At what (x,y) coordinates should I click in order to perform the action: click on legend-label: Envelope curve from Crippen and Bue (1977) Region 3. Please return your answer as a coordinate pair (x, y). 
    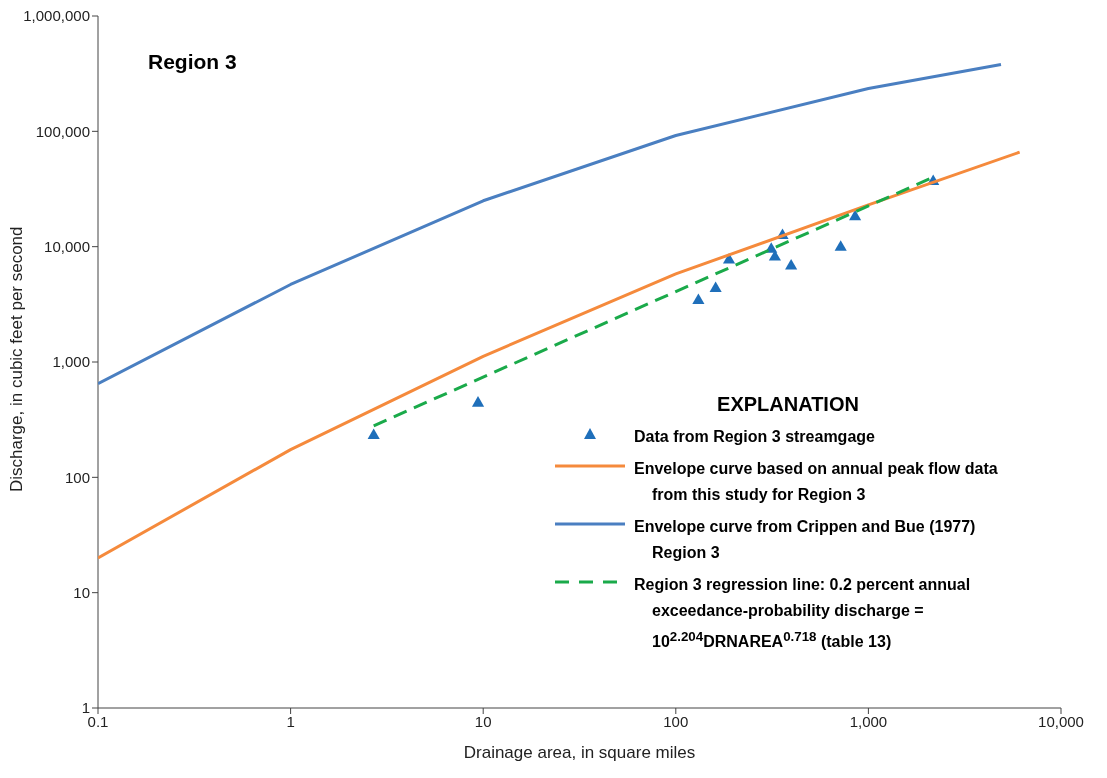
    Looking at the image, I should click on (805, 540).